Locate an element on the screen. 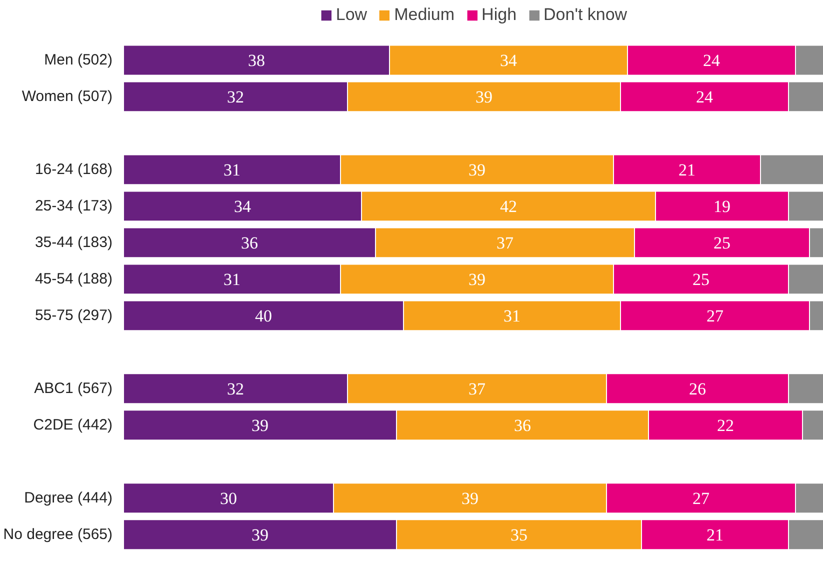  y-tick-label: Degree (444) is located at coordinates (68, 498).